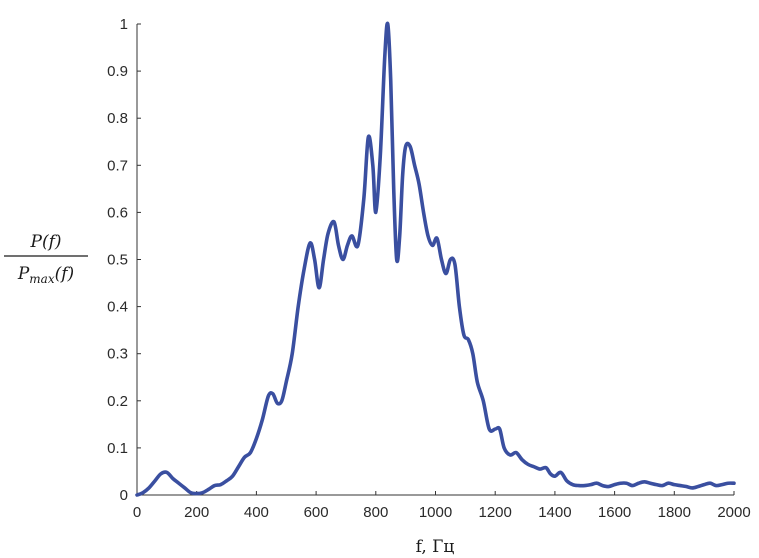 The image size is (759, 558). I want to click on y-tick-label: 0.5, so click(117, 260).